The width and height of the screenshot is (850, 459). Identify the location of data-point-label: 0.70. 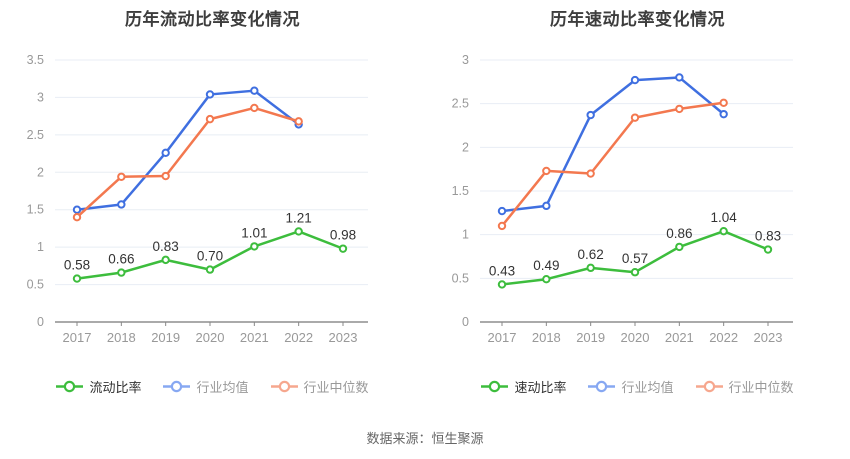
(210, 256).